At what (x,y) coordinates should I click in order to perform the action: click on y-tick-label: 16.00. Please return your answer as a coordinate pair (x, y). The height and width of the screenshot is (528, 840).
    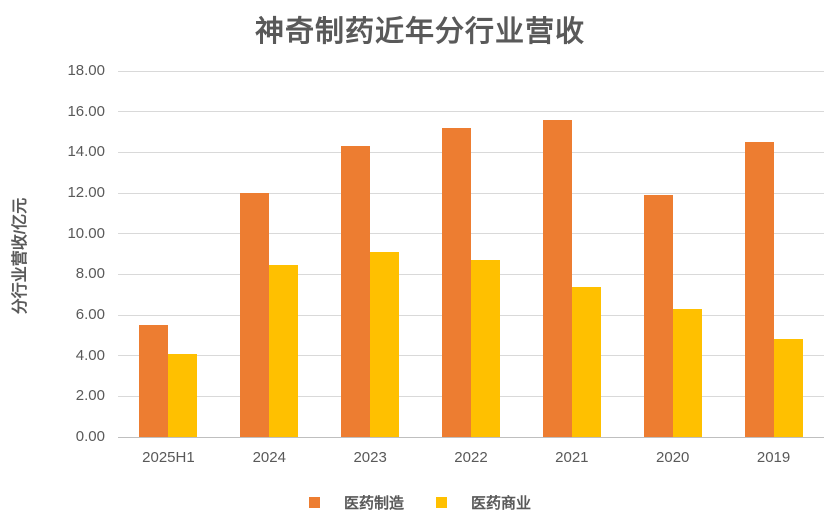
    Looking at the image, I should click on (86, 111).